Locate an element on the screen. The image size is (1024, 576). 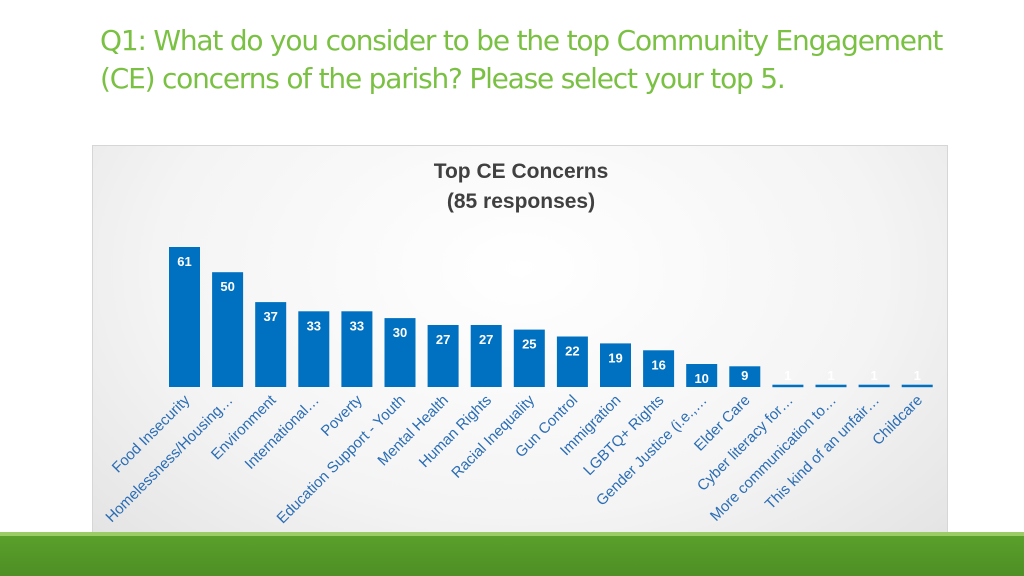
bar-value-label: 25 is located at coordinates (529, 344).